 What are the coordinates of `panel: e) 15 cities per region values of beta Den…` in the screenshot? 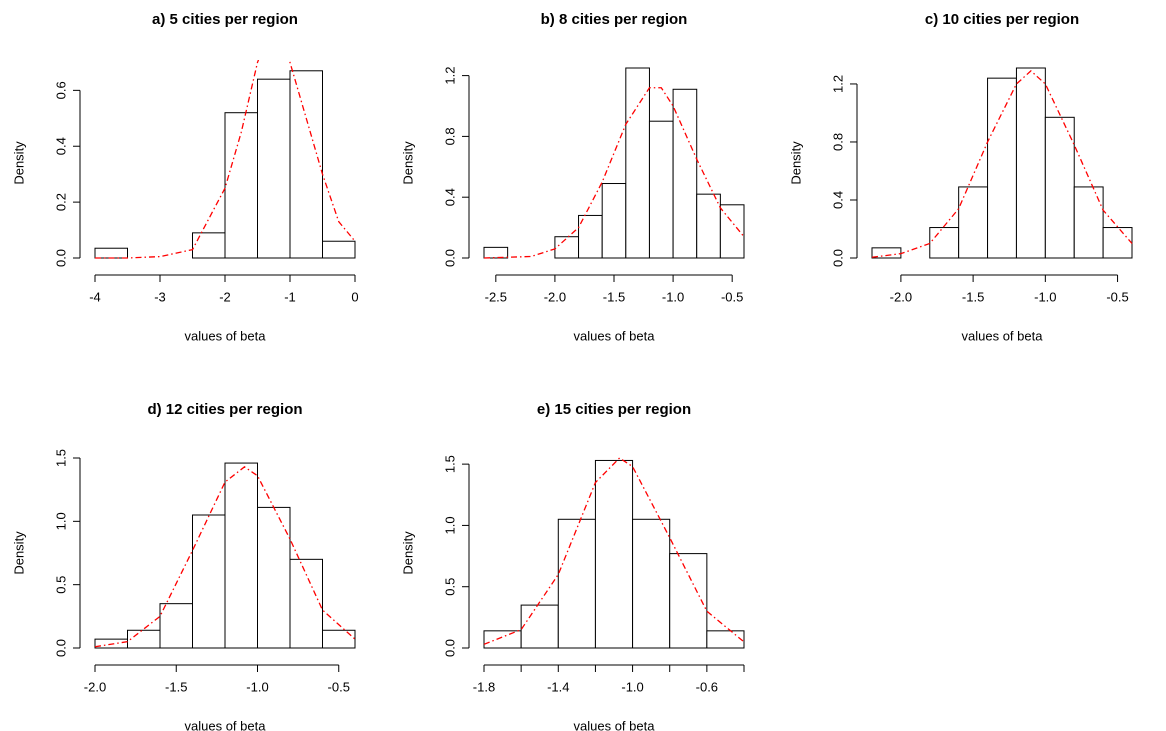 It's located at (572, 566).